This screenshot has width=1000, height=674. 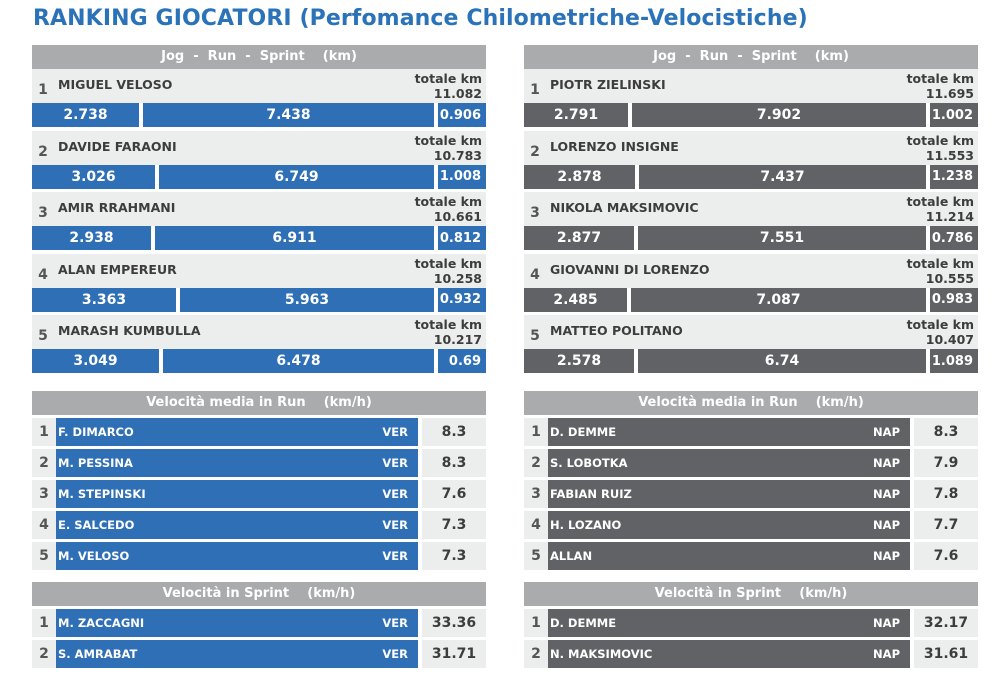 I want to click on sprint-bar: 1.008, so click(x=462, y=176).